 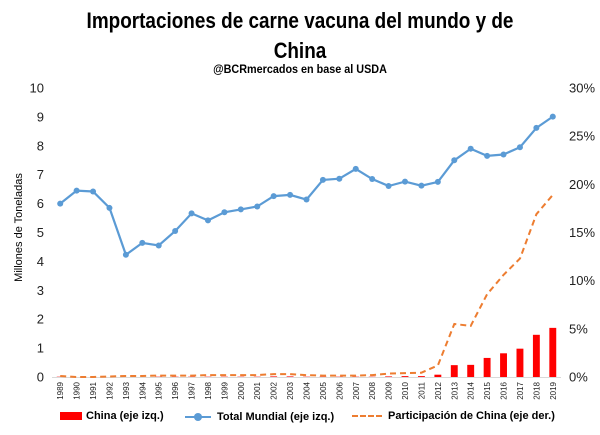 What do you see at coordinates (40, 290) in the screenshot?
I see `y-tick-label: 3` at bounding box center [40, 290].